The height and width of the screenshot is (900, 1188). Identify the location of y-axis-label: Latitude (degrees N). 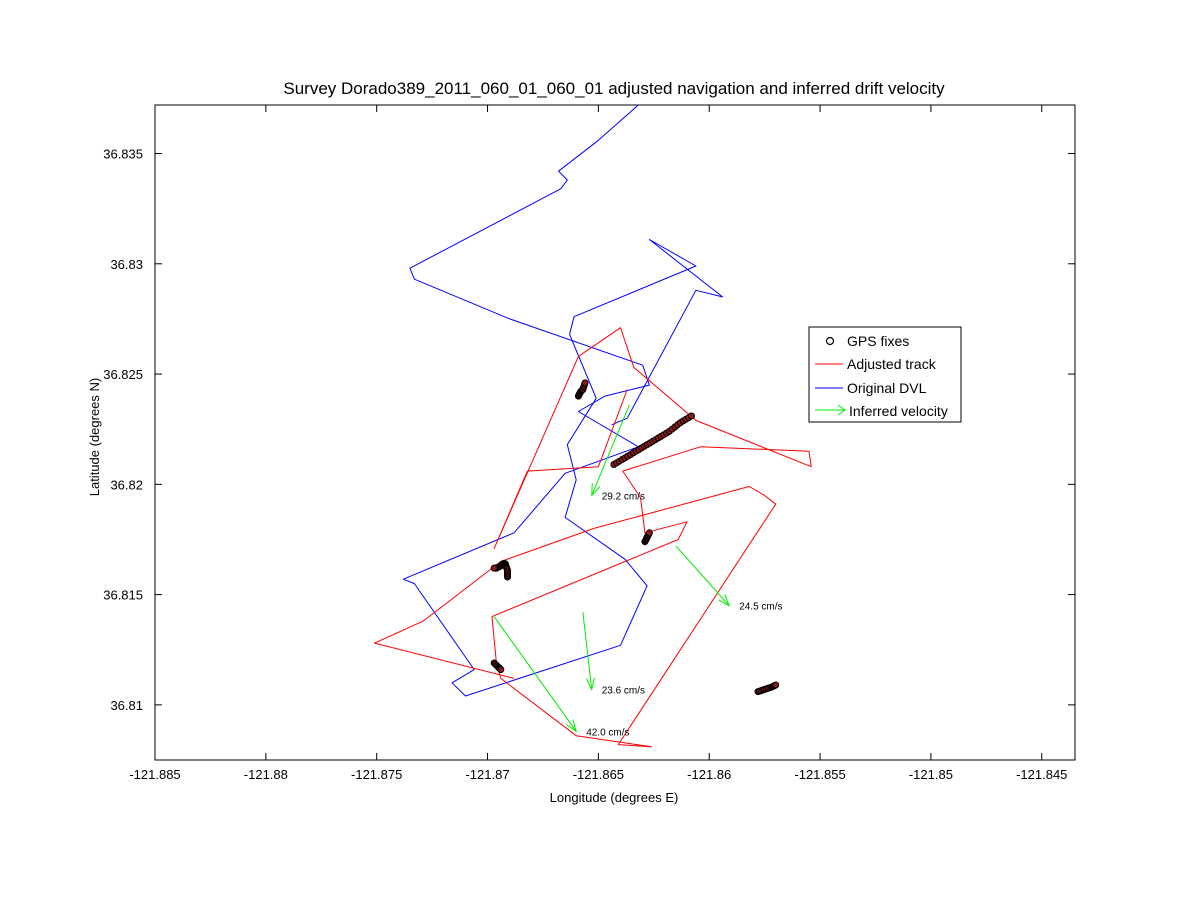
(94, 437).